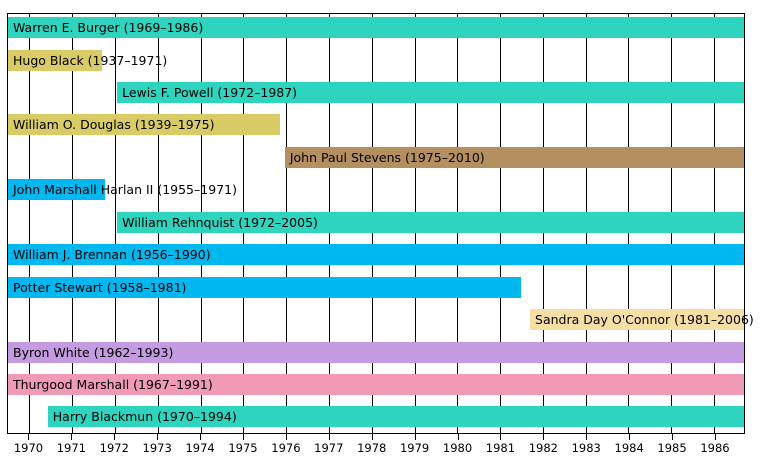  What do you see at coordinates (113, 384) in the screenshot?
I see `justice-tenure-label: Thurgood Marshall (1967–1991)` at bounding box center [113, 384].